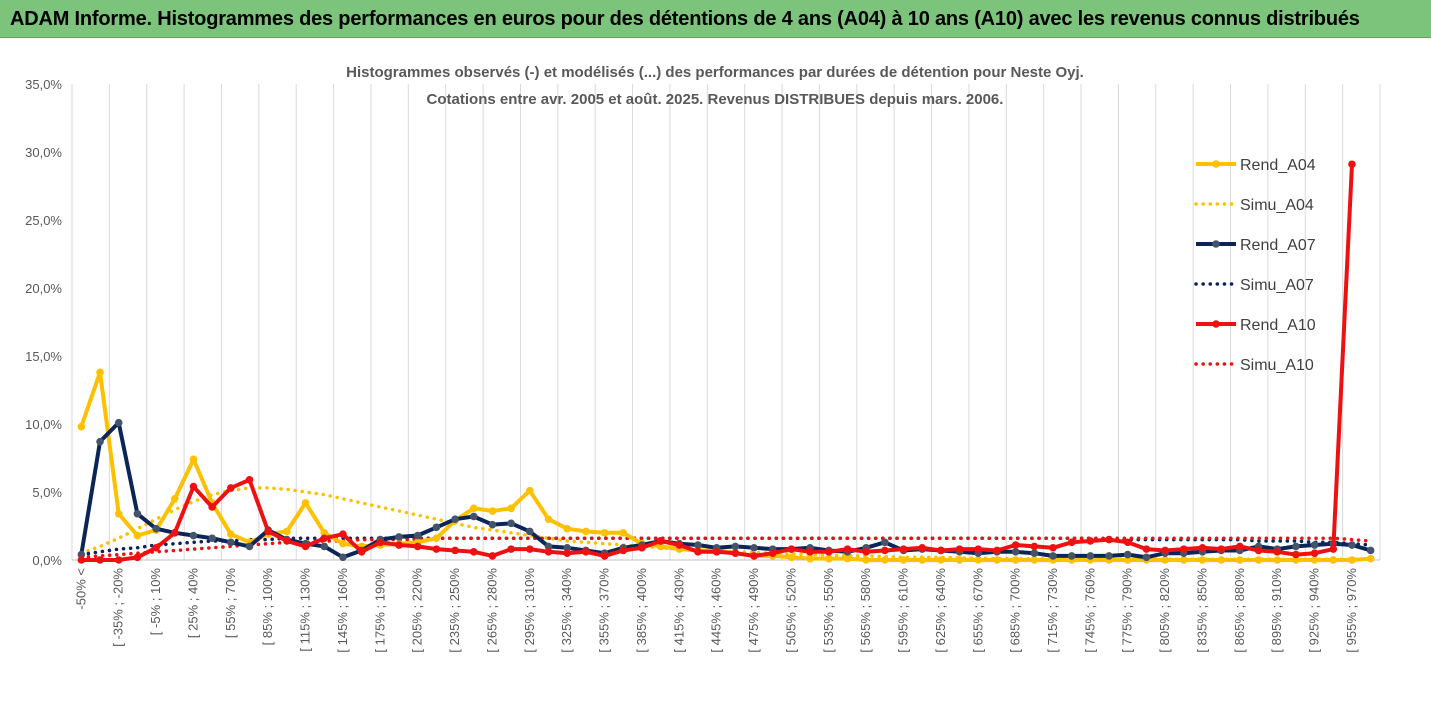  Describe the element at coordinates (977, 610) in the screenshot. I see `x-tick-label: [ 655% ; 670%` at that location.